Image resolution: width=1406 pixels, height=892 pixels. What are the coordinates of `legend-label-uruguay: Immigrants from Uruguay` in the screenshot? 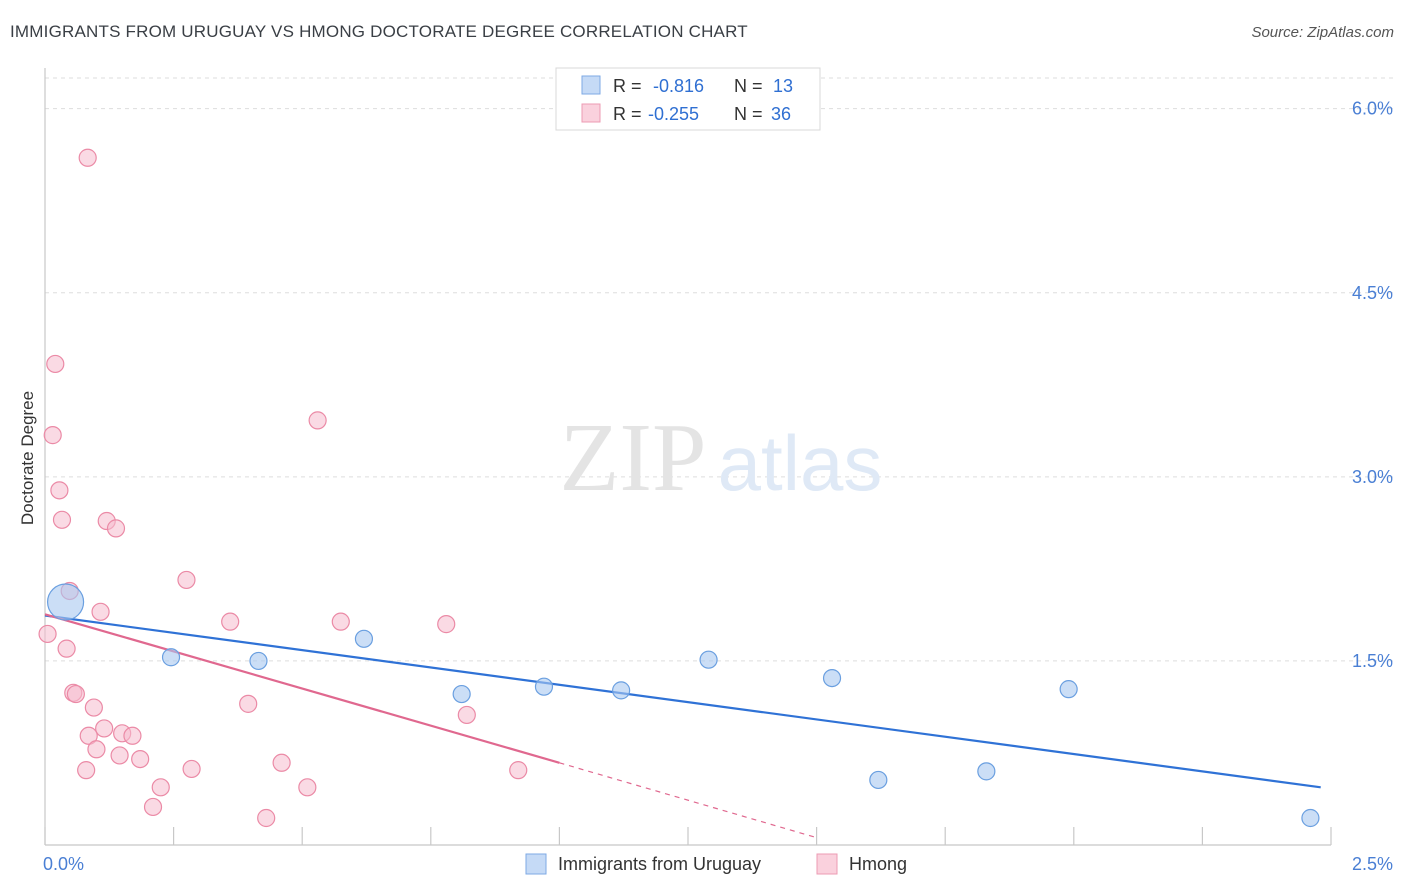 It's located at (659, 864).